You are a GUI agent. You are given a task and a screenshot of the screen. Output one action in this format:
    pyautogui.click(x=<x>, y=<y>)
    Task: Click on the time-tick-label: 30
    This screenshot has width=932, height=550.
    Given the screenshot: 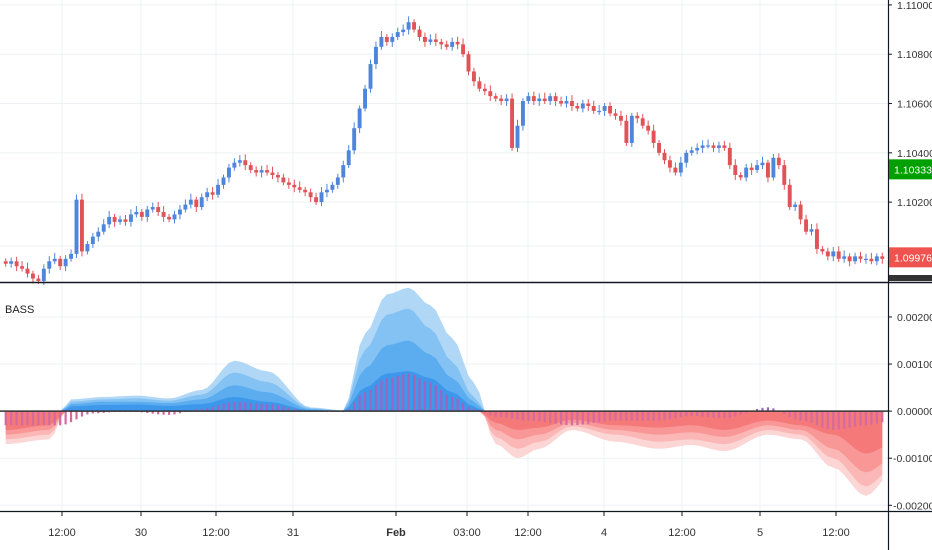 What is the action you would take?
    pyautogui.click(x=141, y=533)
    